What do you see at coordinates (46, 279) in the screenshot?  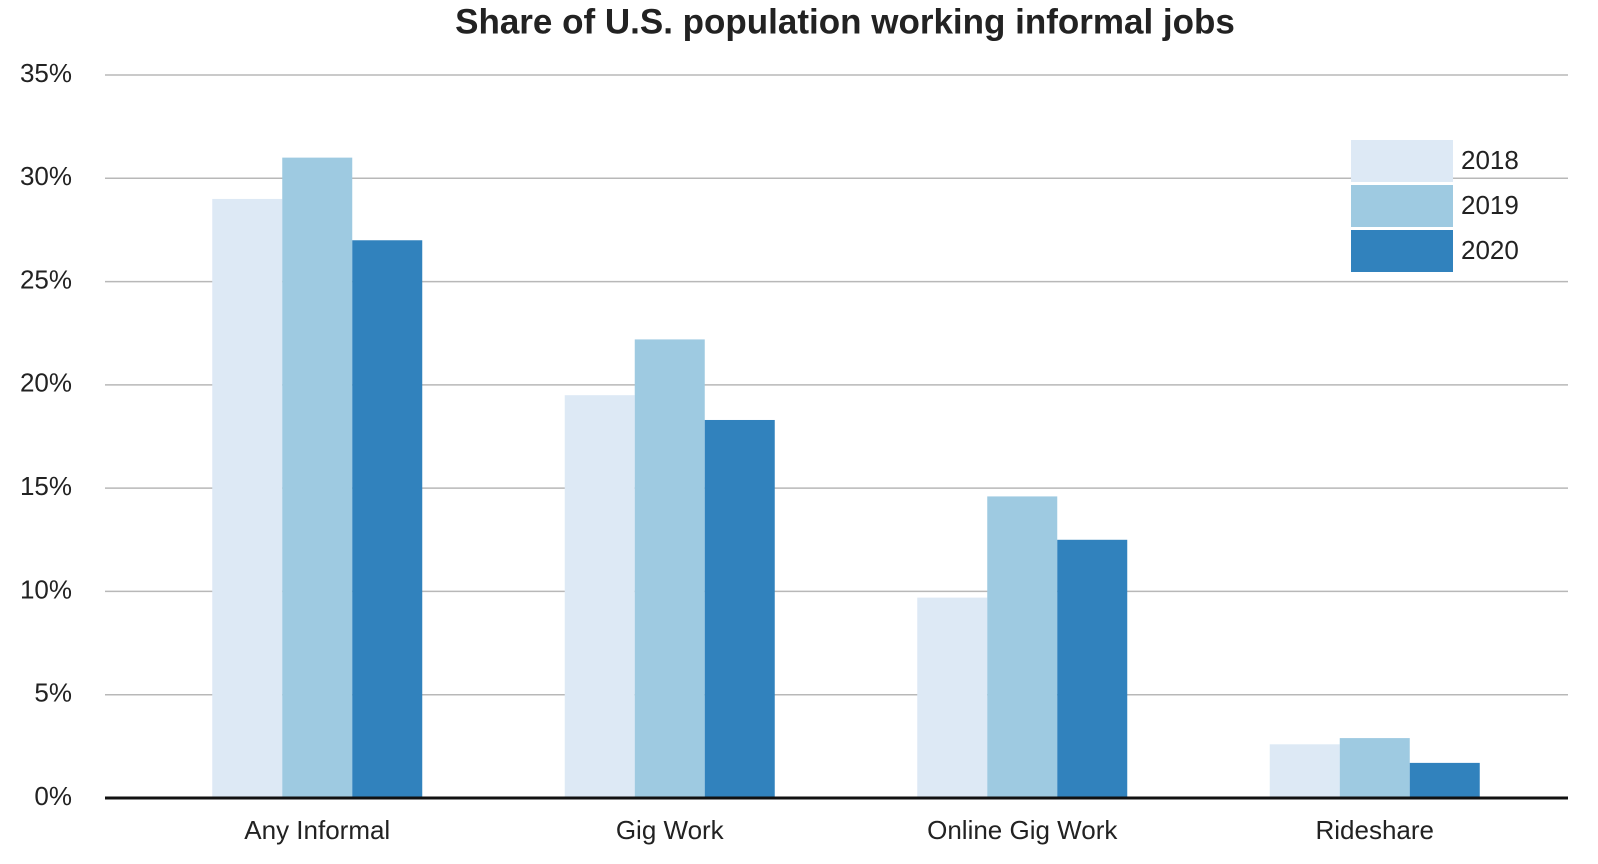 I see `y-tick-label: 25%` at bounding box center [46, 279].